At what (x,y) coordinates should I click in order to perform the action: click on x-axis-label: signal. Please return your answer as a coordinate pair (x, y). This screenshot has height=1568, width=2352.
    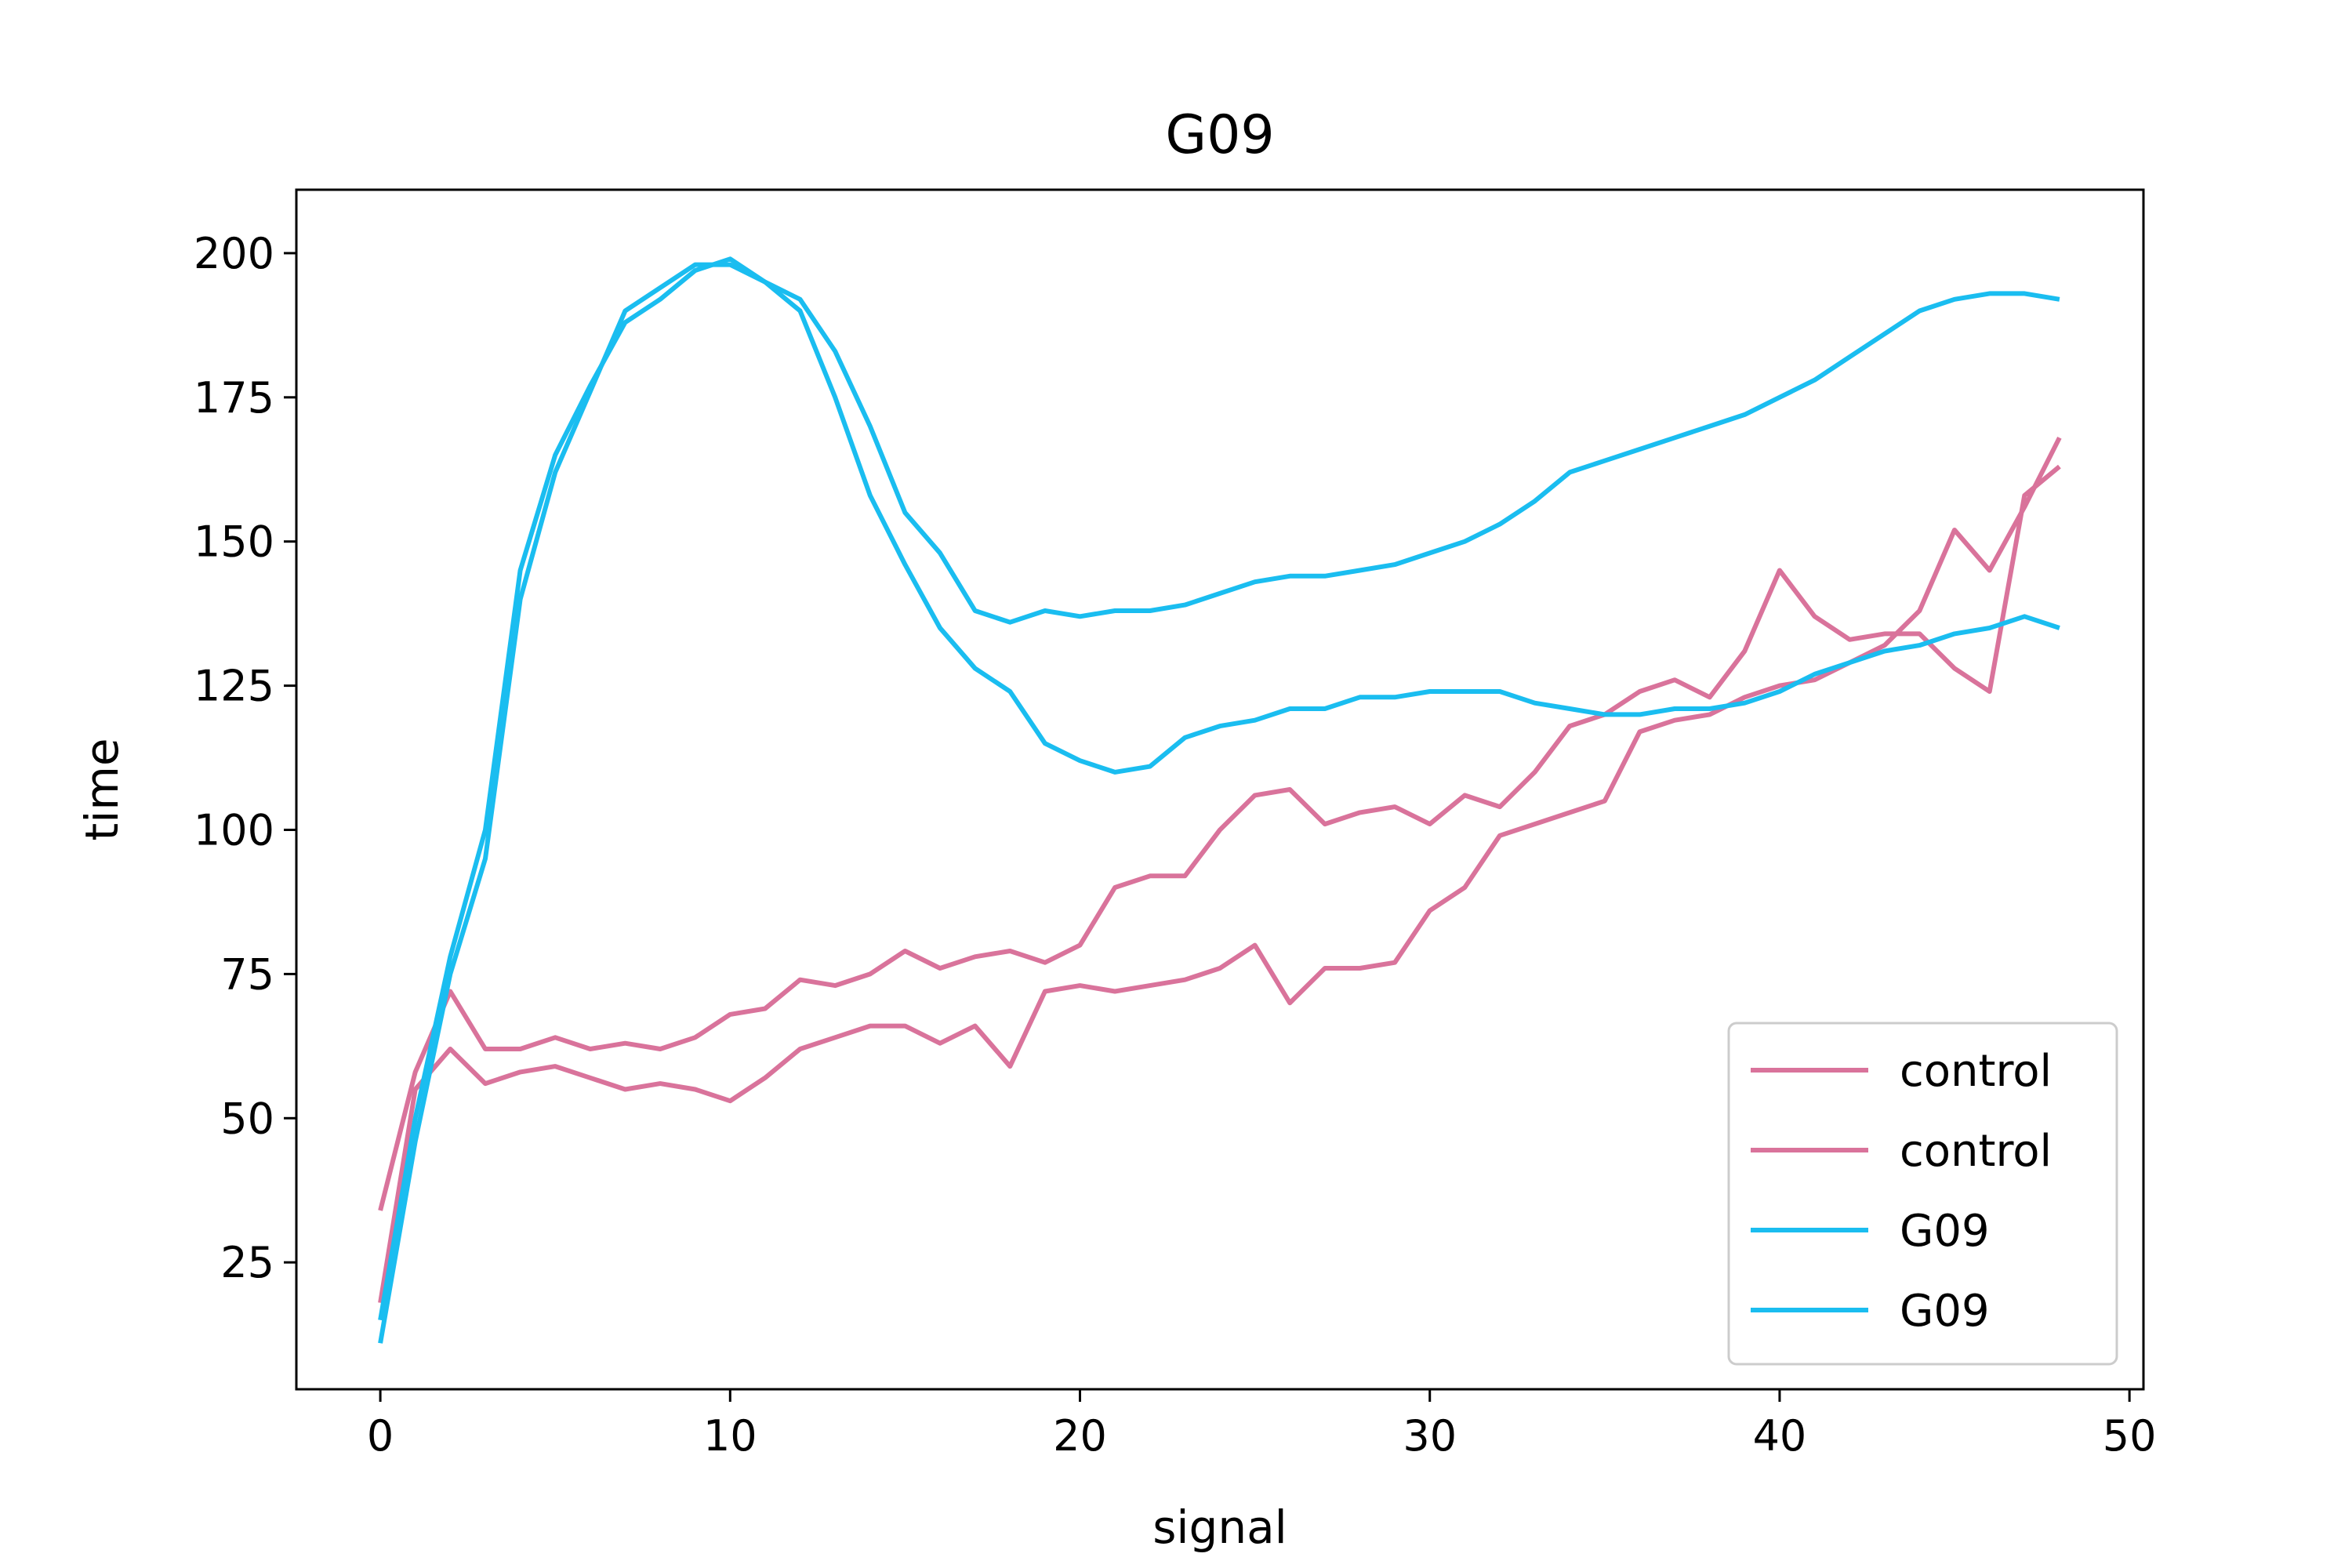
    Looking at the image, I should click on (1219, 1527).